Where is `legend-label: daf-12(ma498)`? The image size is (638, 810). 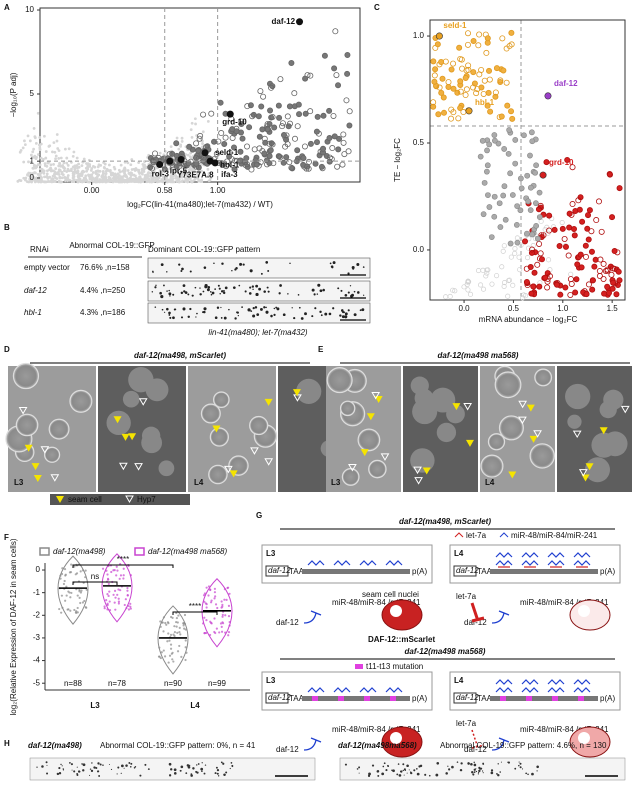 legend-label: daf-12(ma498) is located at coordinates (79, 551).